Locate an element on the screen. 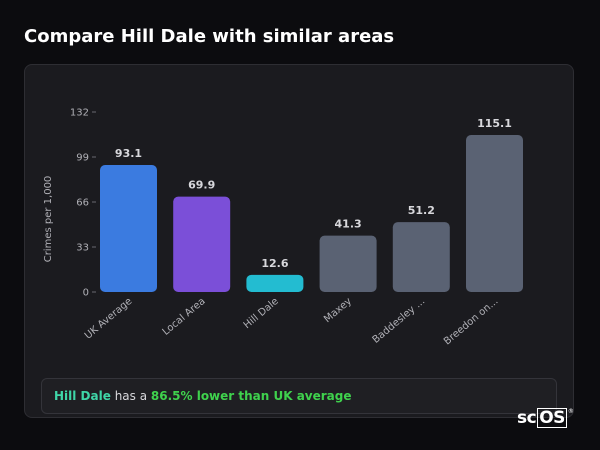 This screenshot has height=450, width=600. data-label: 115.1 is located at coordinates (494, 123).